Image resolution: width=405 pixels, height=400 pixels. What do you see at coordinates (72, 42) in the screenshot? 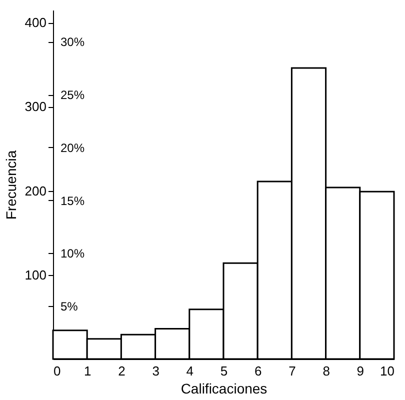
I see `y2-tick-label: 30%` at bounding box center [72, 42].